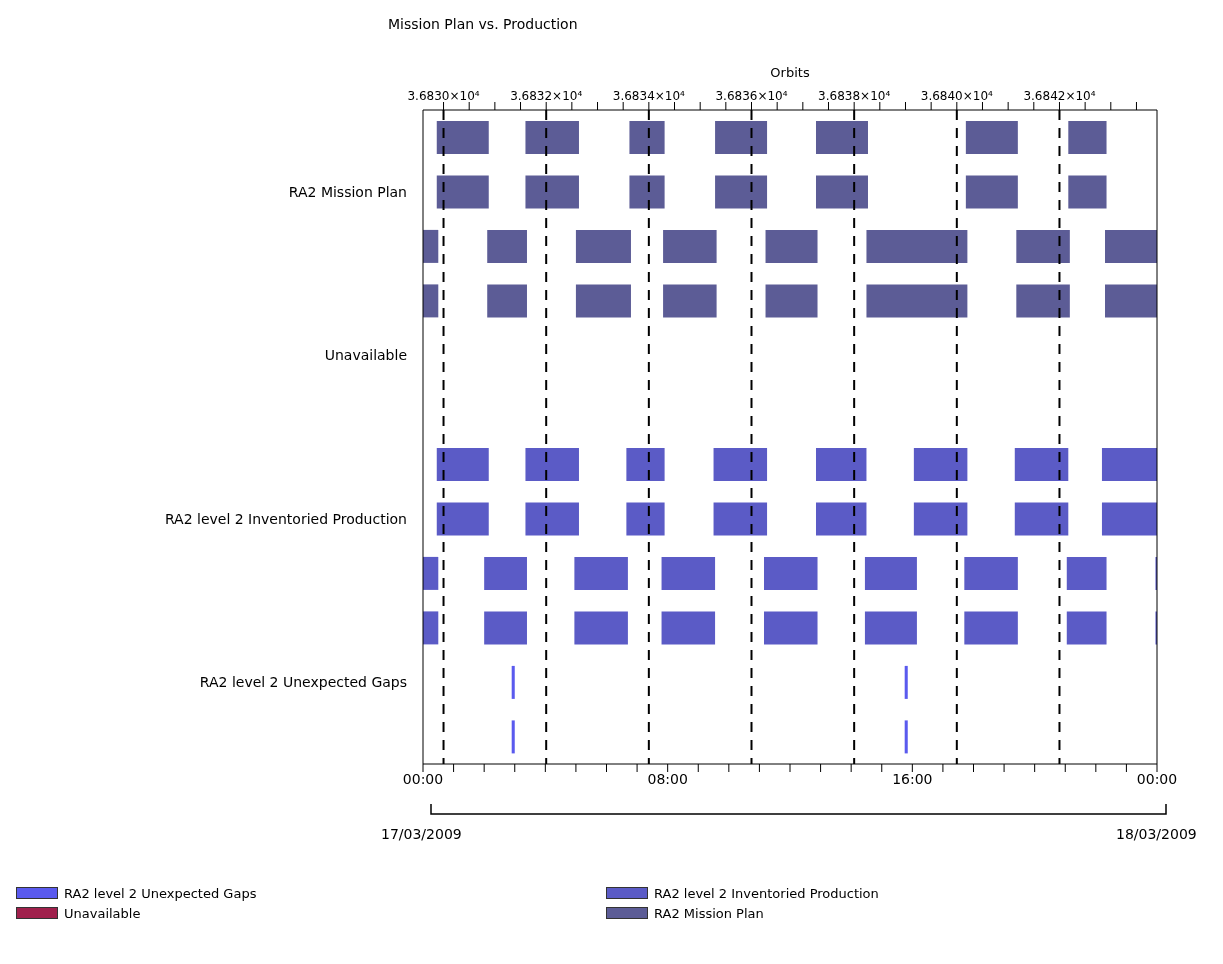 The height and width of the screenshot is (964, 1223). I want to click on x2-axis-title: Orbits, so click(790, 73).